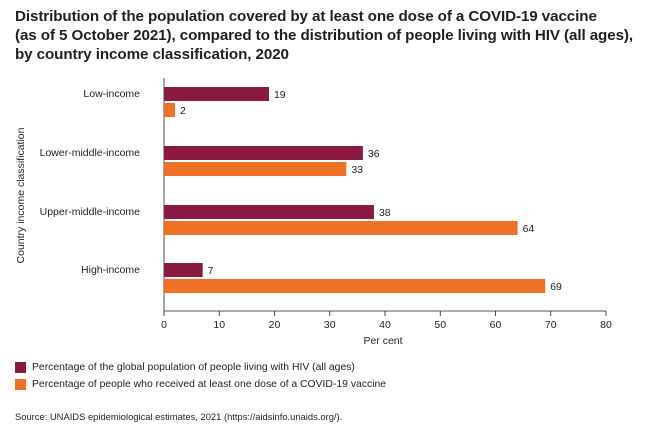 This screenshot has height=431, width=670. Describe the element at coordinates (21, 195) in the screenshot. I see `y-axis-label: Country income classification` at that location.